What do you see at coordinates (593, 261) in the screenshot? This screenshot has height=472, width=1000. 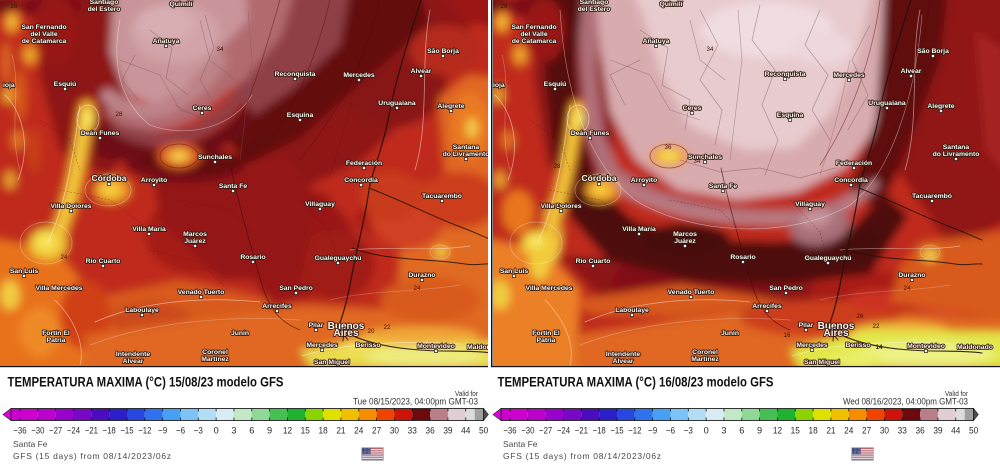 I see `svg-text: Río Cuarto` at bounding box center [593, 261].